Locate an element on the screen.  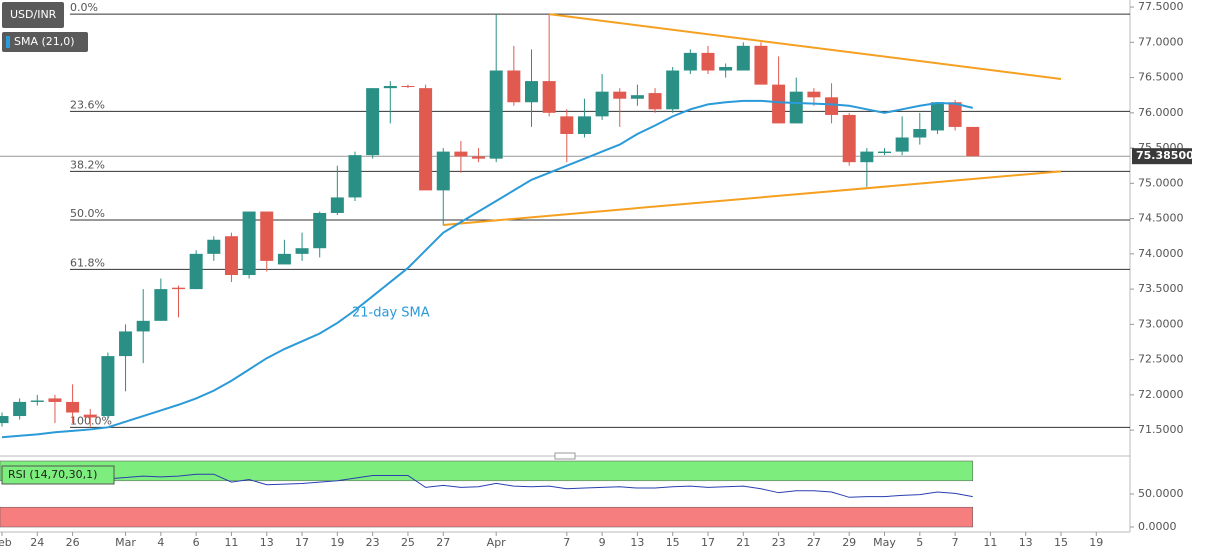
last-price-box is located at coordinates (1162, 156).